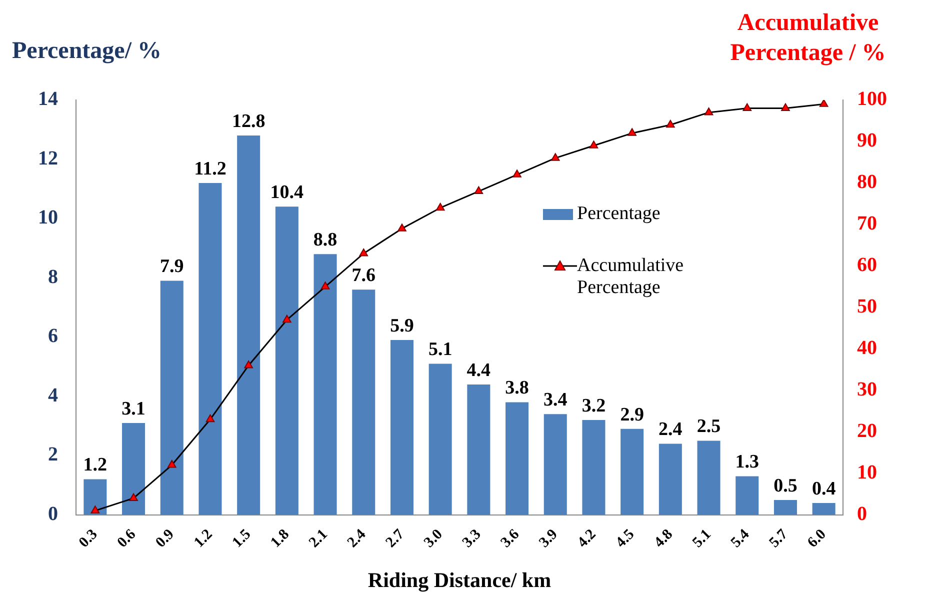  I want to click on data-label: 7.6, so click(364, 275).